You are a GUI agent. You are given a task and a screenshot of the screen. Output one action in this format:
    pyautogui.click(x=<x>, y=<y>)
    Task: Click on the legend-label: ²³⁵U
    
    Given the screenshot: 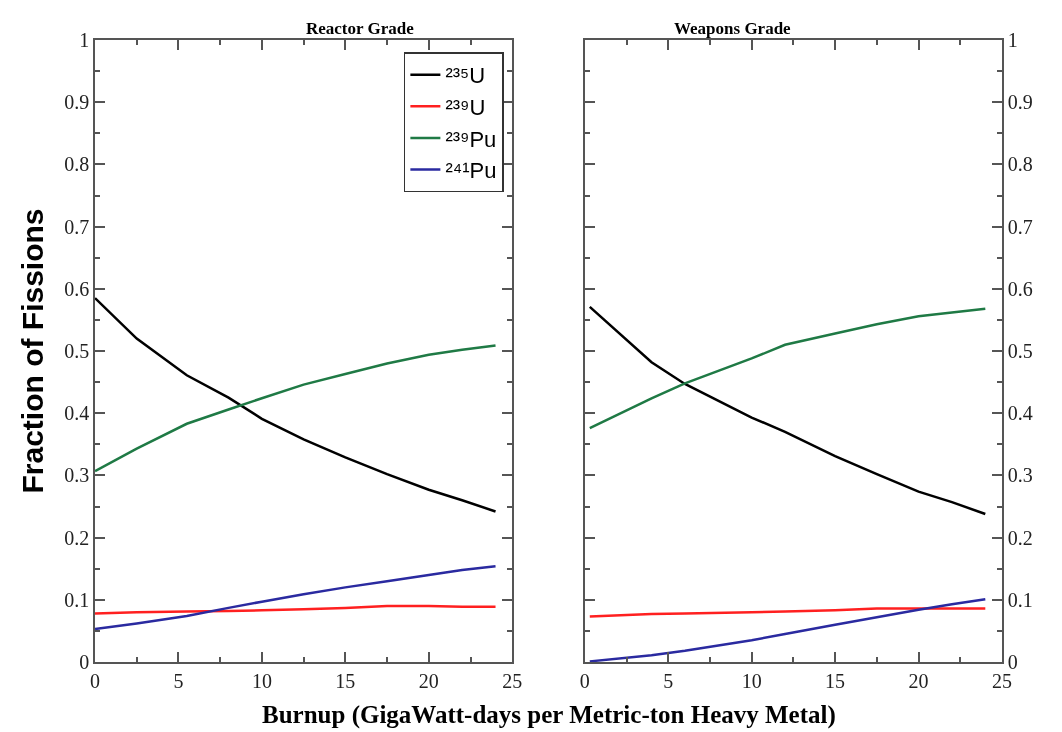 What is the action you would take?
    pyautogui.click(x=465, y=76)
    